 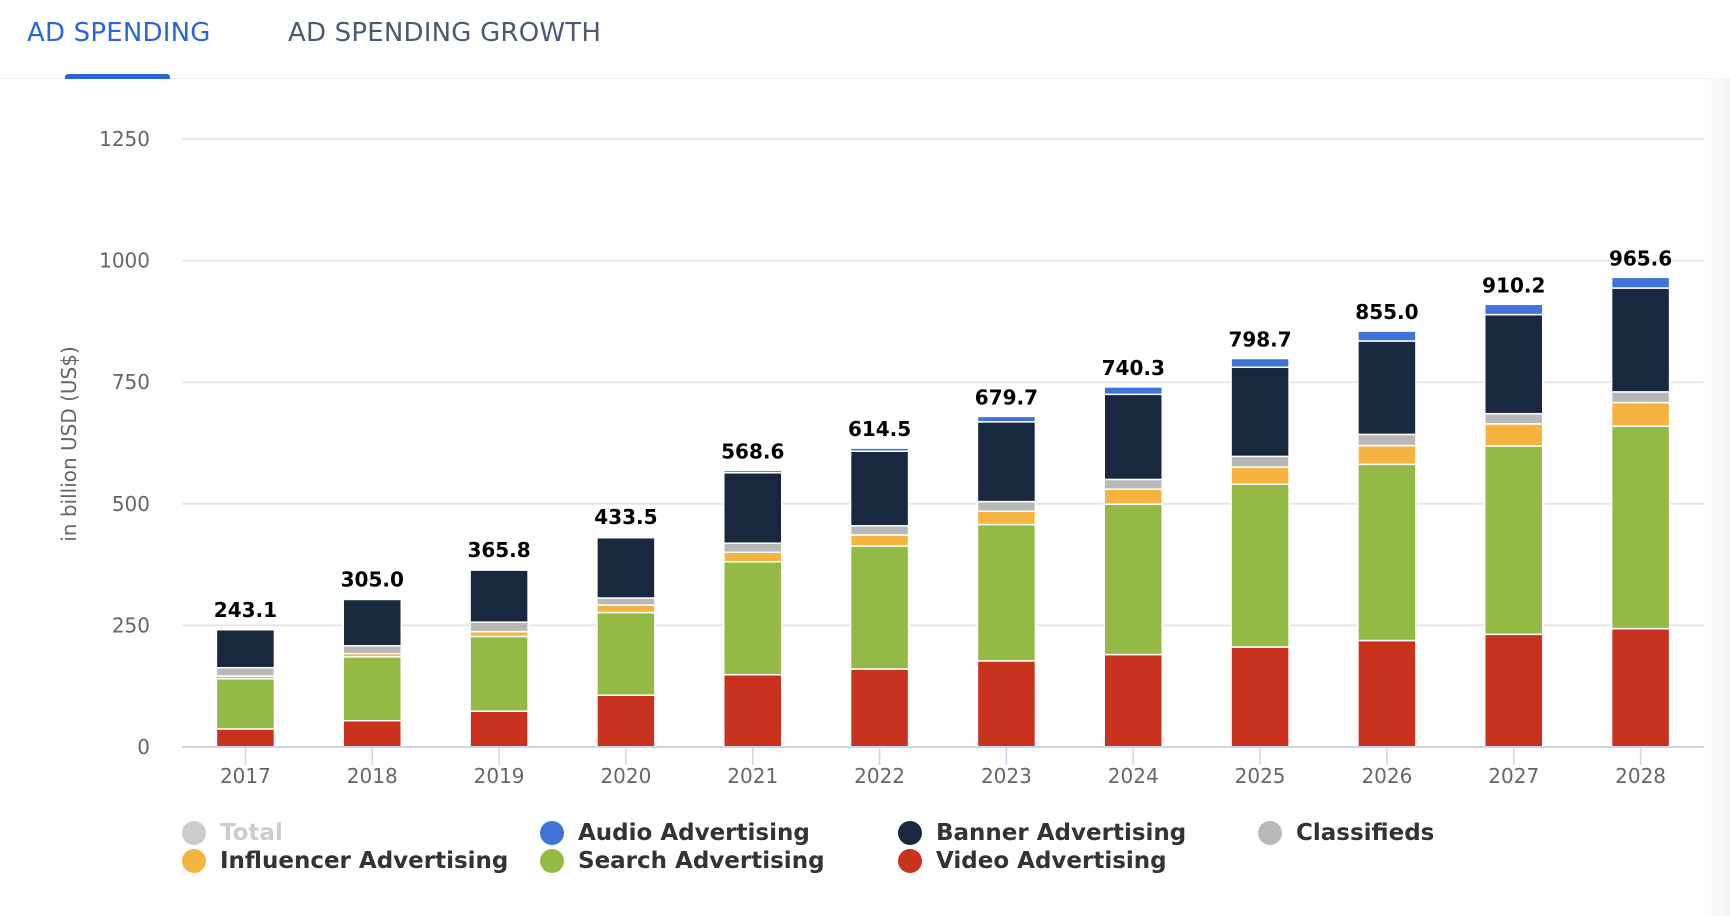 I want to click on bar-stack-2025, so click(x=1260, y=552).